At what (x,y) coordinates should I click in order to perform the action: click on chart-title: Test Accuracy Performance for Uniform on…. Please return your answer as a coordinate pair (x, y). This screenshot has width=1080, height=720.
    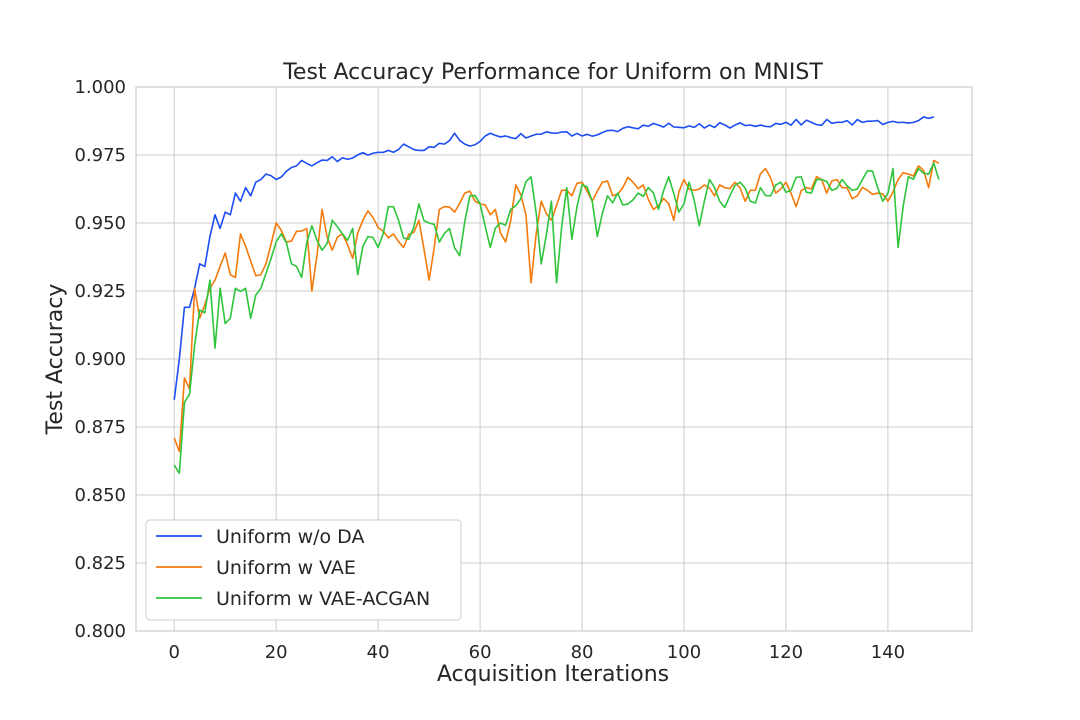
    Looking at the image, I should click on (552, 72).